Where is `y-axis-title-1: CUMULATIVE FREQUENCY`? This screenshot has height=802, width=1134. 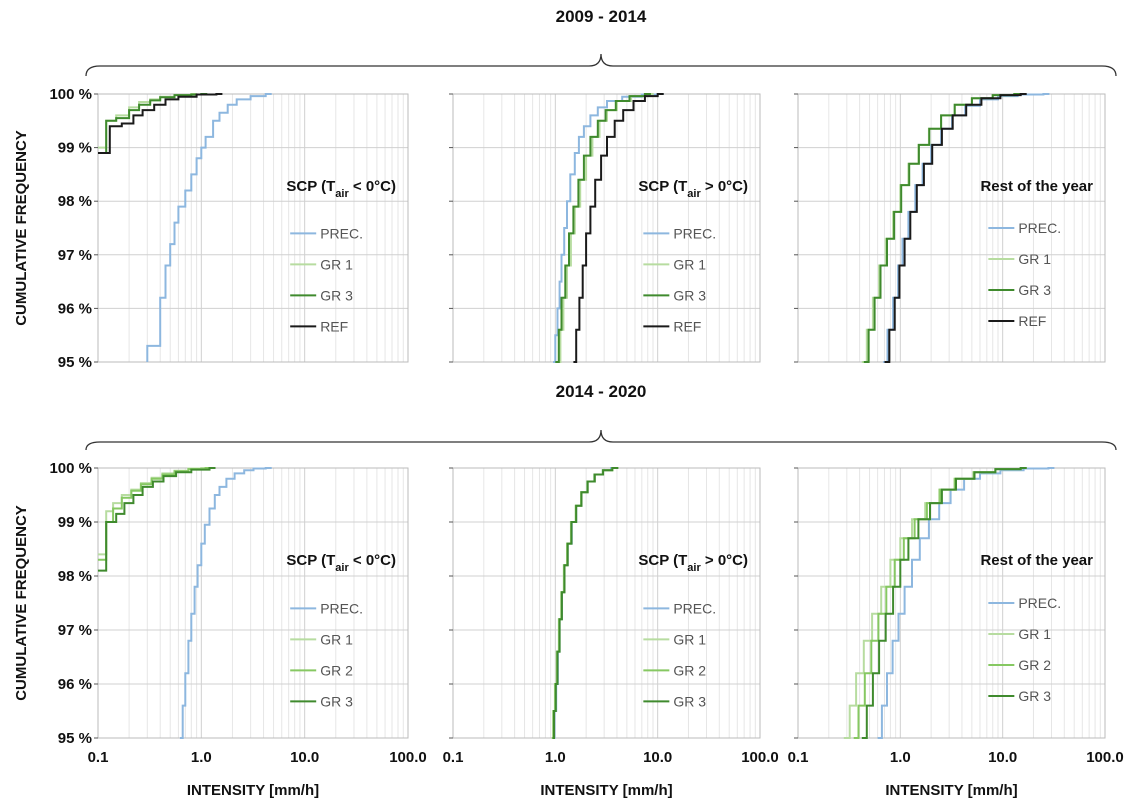
y-axis-title-1: CUMULATIVE FREQUENCY is located at coordinates (21, 603).